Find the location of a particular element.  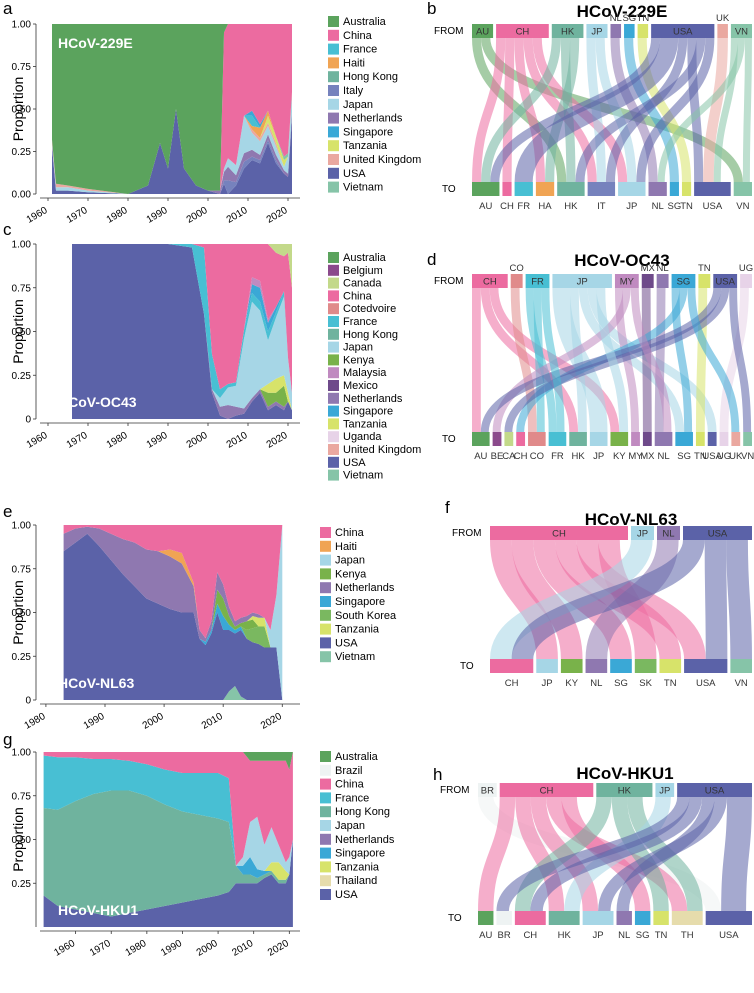

y-tick-label: 0 is located at coordinates (28, 420).